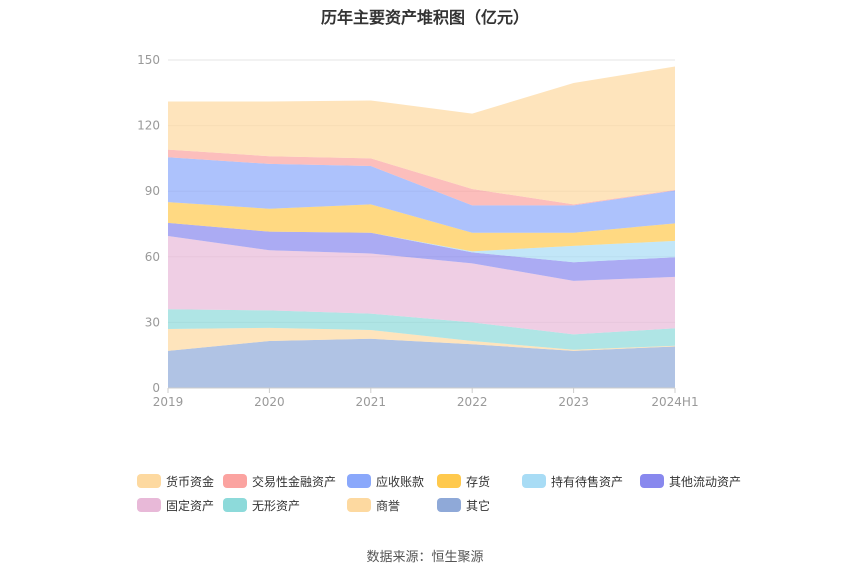  What do you see at coordinates (478, 505) in the screenshot?
I see `legend-label: 其它` at bounding box center [478, 505].